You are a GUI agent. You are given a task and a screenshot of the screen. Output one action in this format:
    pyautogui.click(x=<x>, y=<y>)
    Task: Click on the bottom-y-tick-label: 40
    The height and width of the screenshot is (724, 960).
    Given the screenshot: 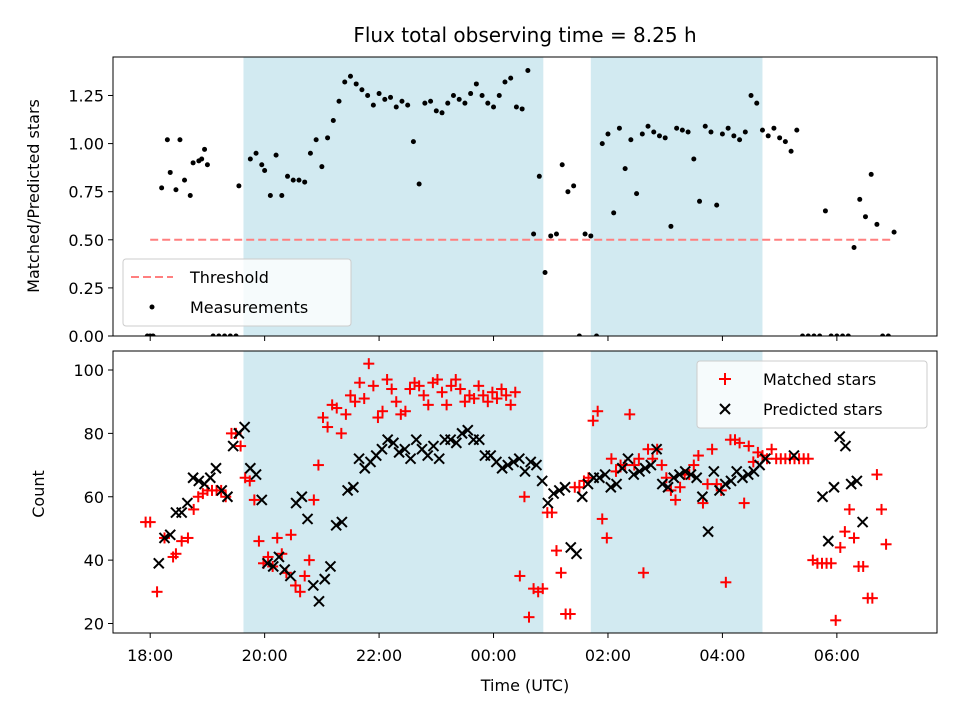 What is the action you would take?
    pyautogui.click(x=94, y=560)
    